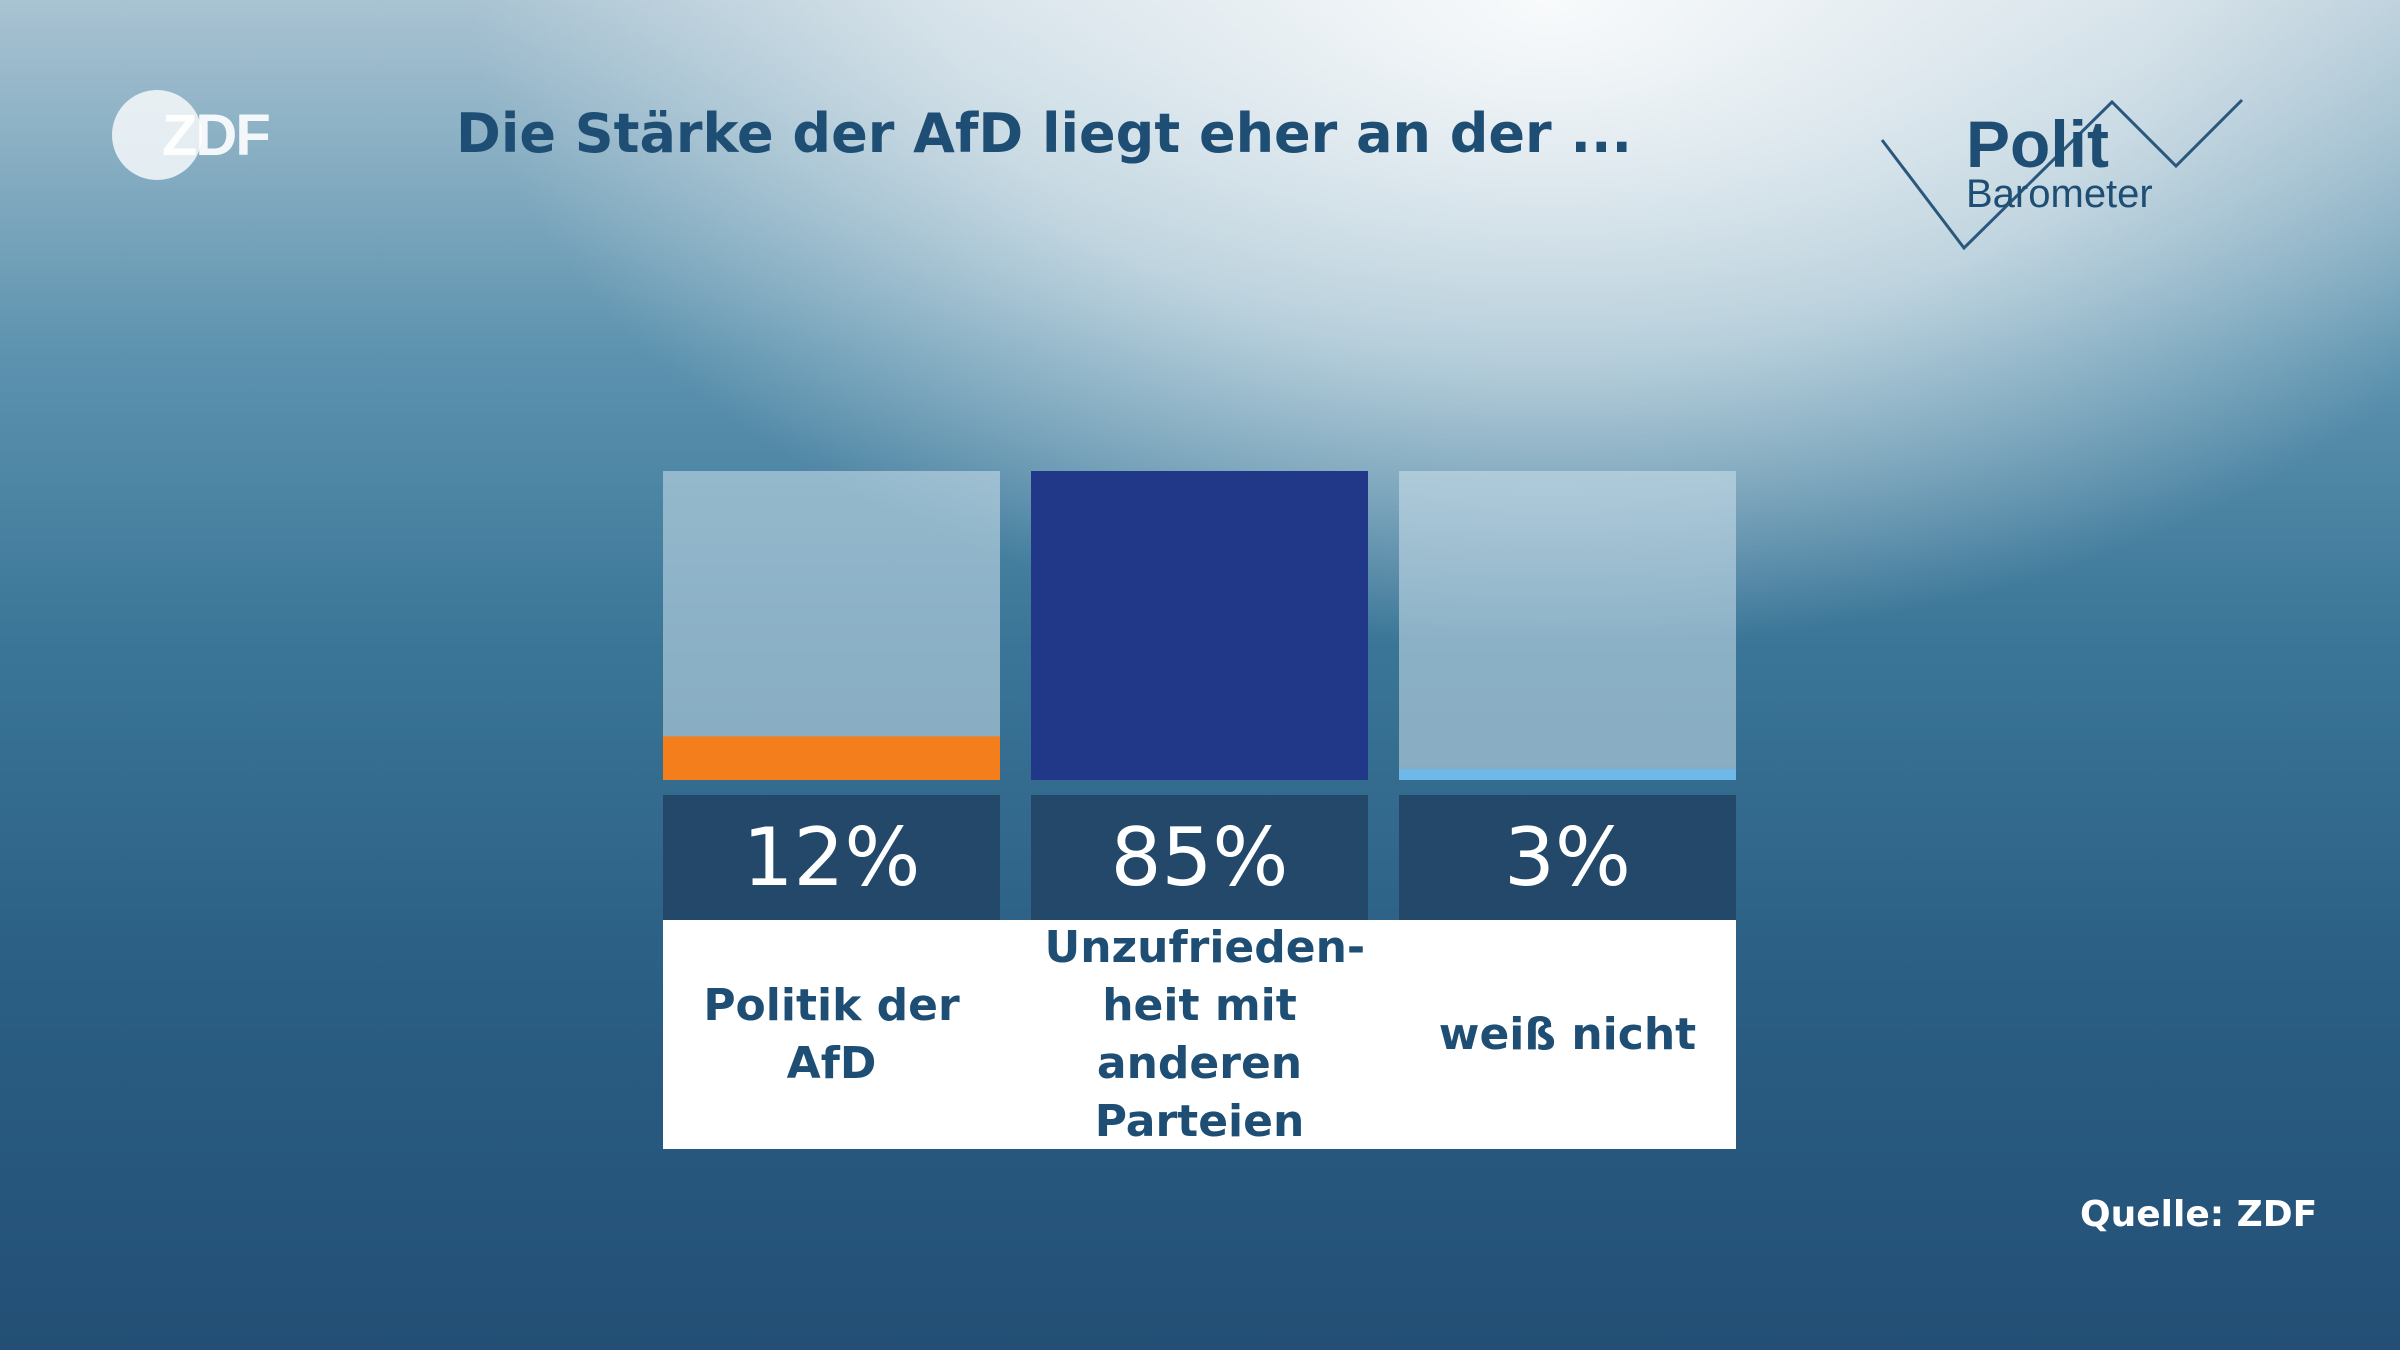 The height and width of the screenshot is (1350, 2400). I want to click on value-label-unzufriedenheit: 85%, so click(1199, 857).